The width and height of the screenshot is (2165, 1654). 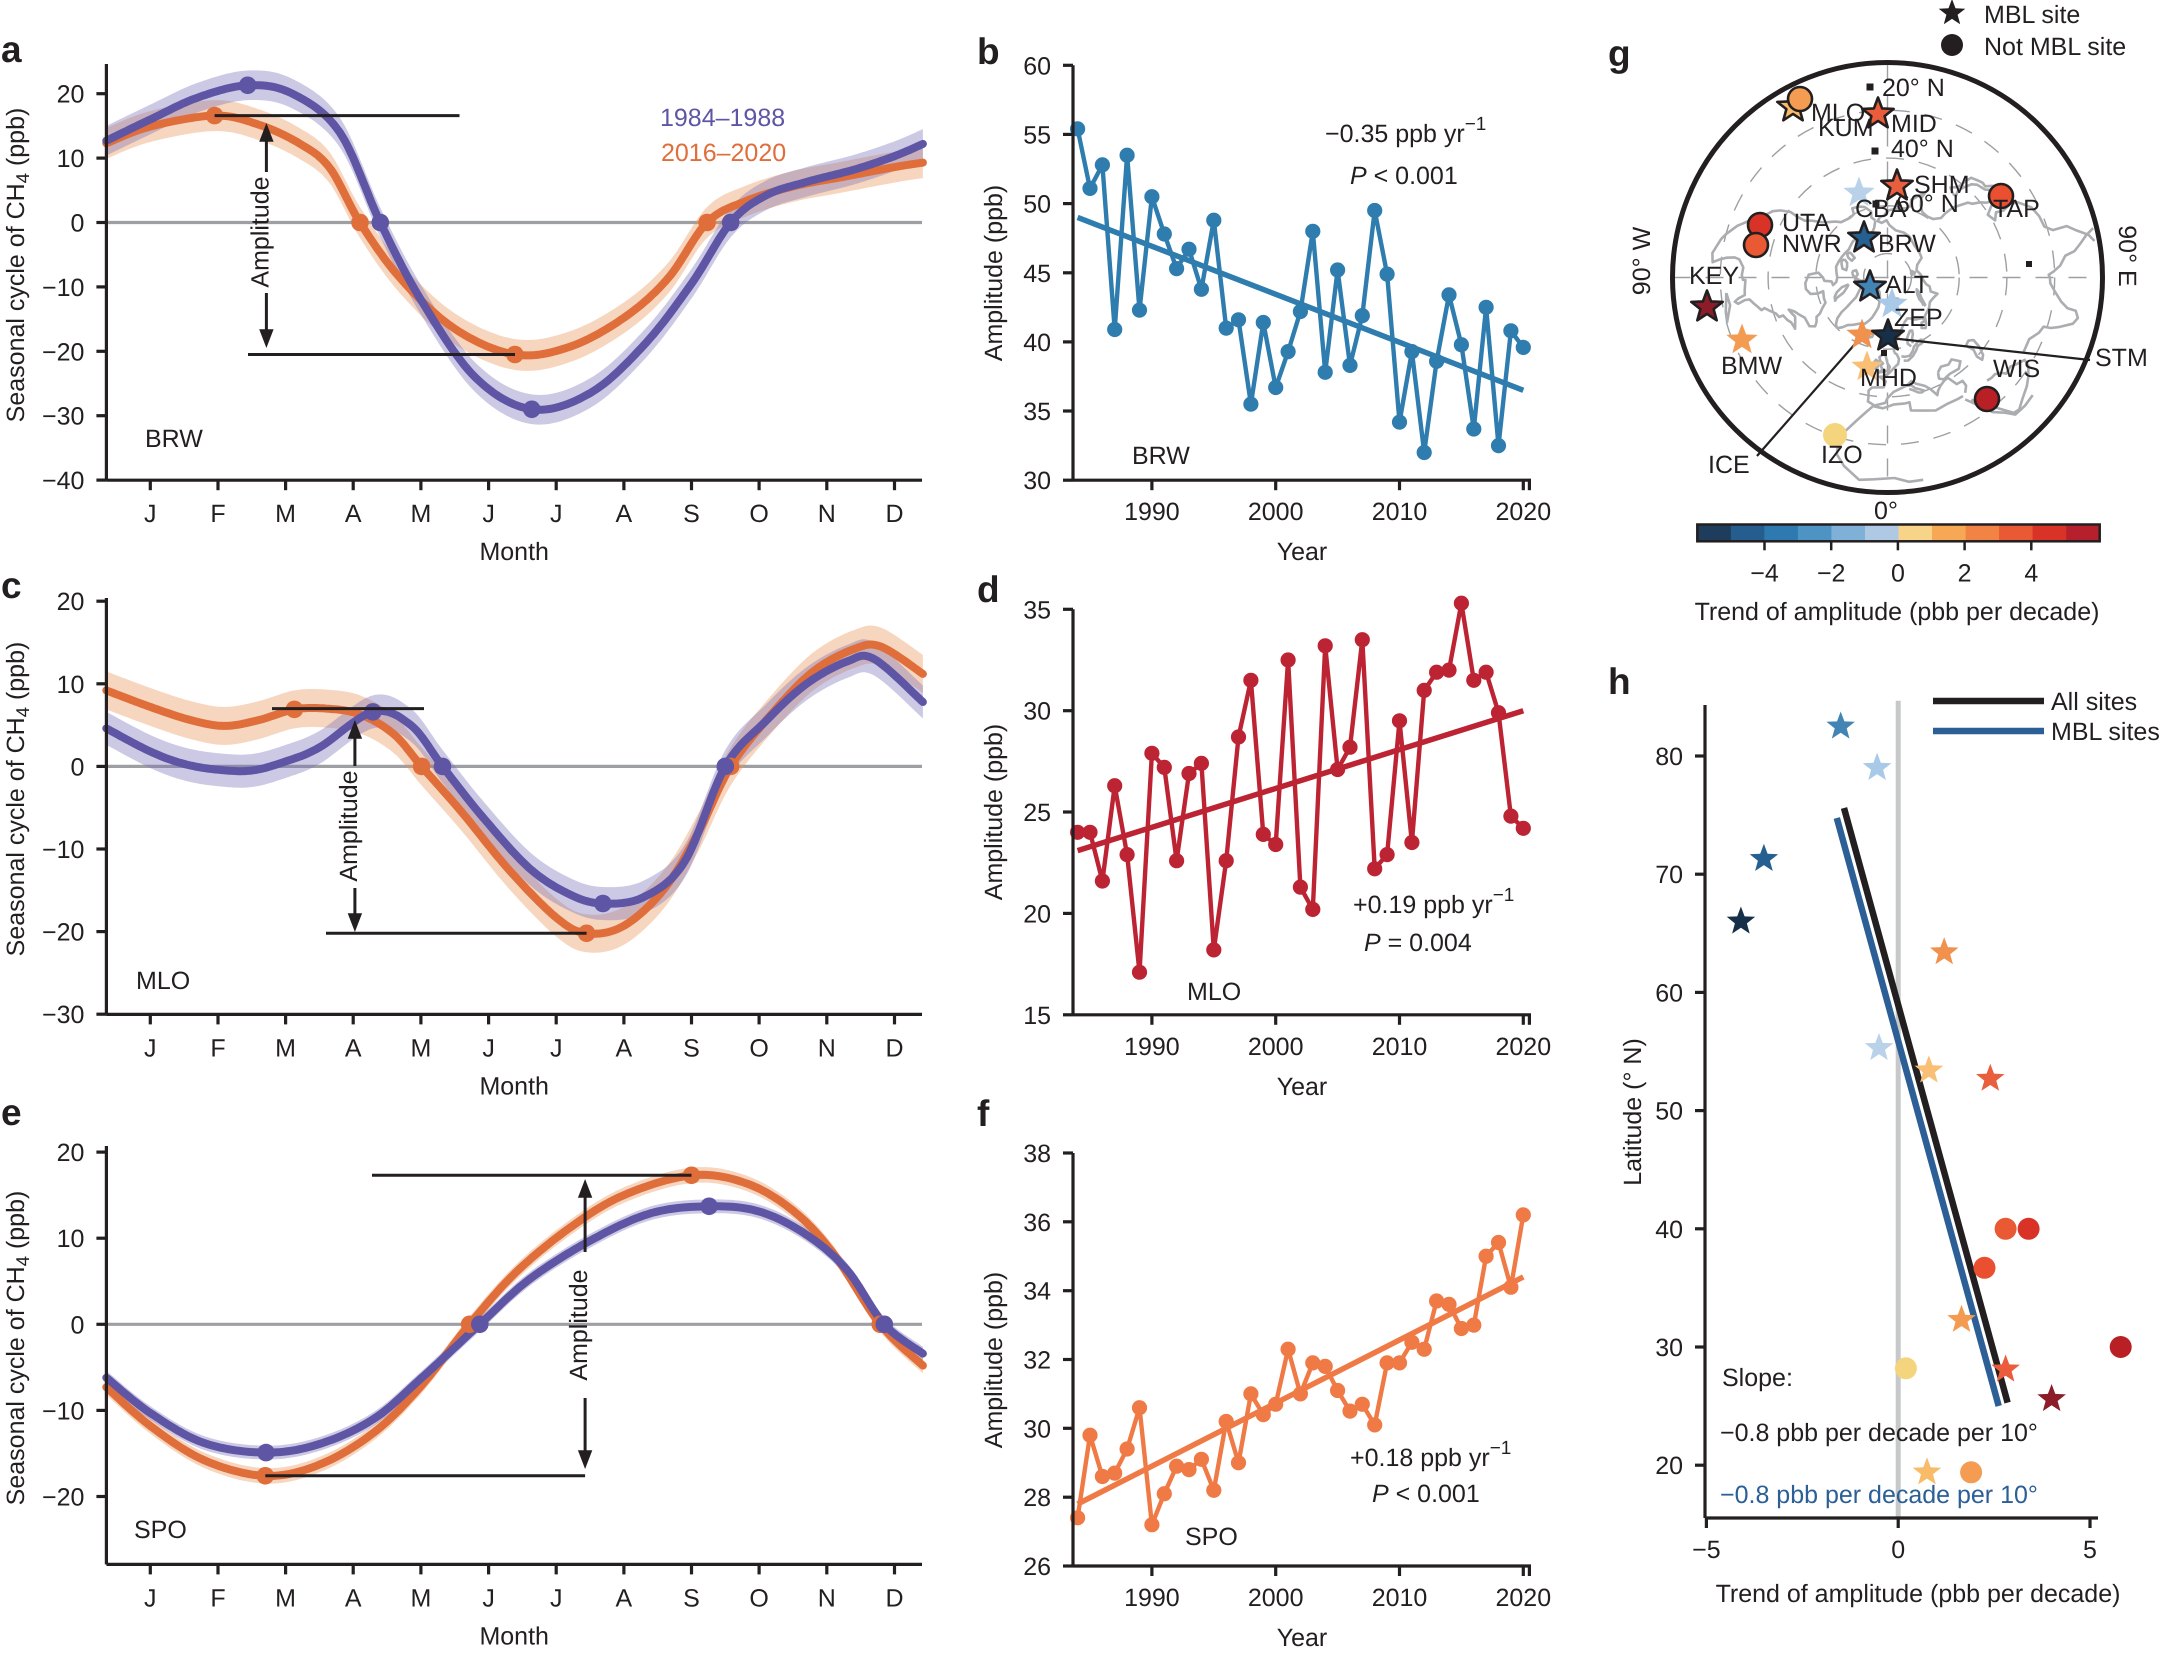 I want to click on svg-text: 2000, so click(x=1276, y=1047).